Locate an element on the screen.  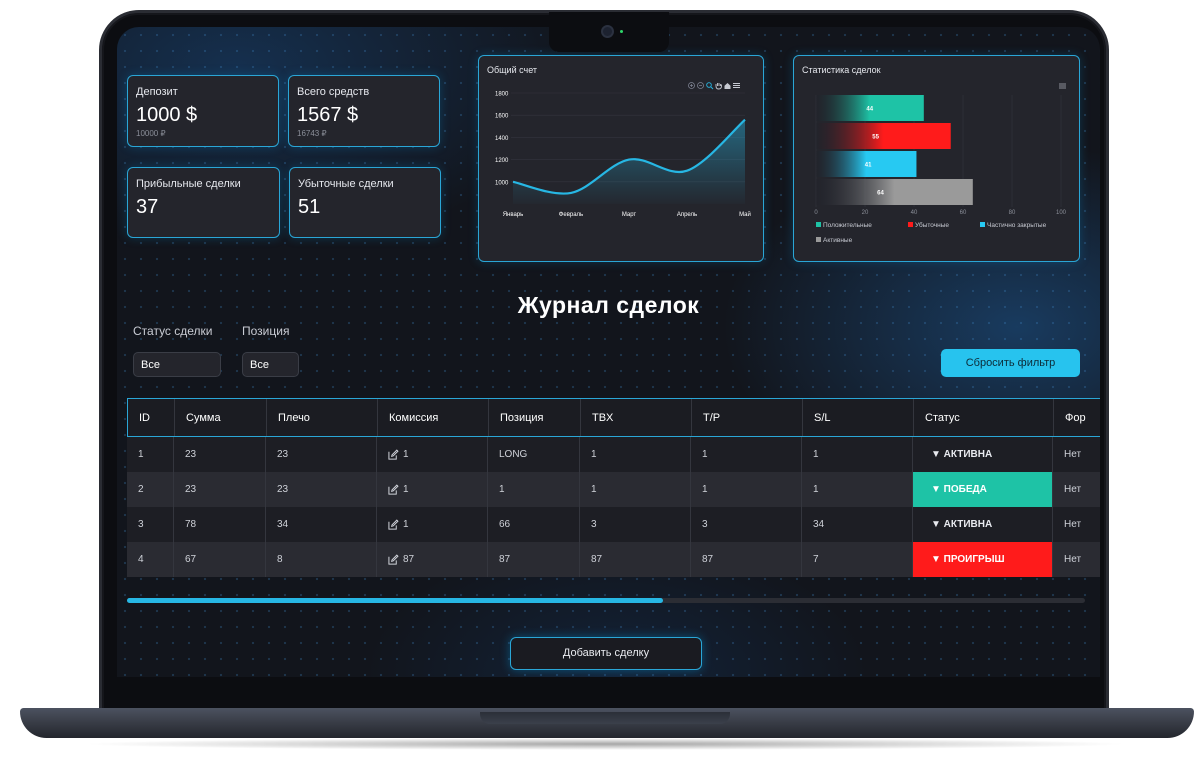
legend-swatch is located at coordinates (910, 224).